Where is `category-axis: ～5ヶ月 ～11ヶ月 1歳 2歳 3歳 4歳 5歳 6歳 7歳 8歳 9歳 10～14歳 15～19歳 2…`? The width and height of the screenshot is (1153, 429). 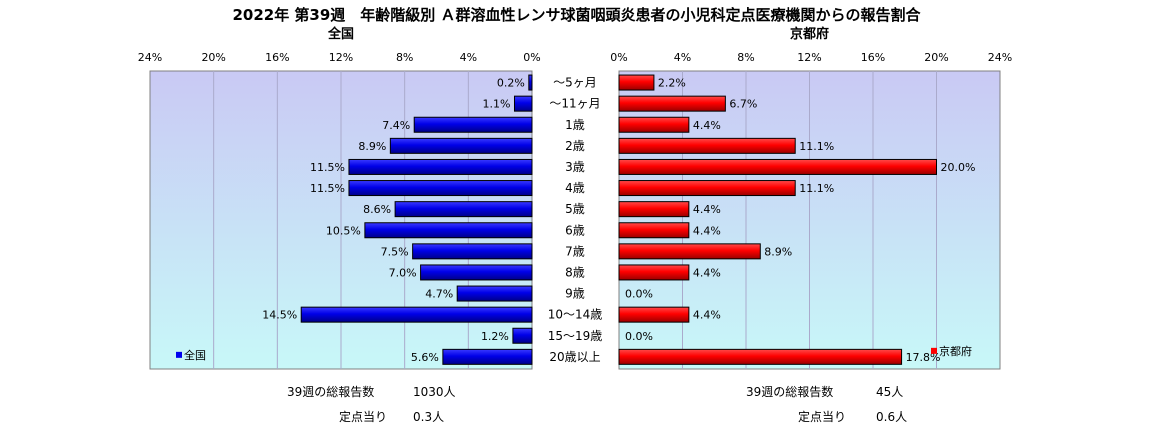
category-axis: ～5ヶ月 ～11ヶ月 1歳 2歳 3歳 4歳 5歳 6歳 7歳 8歳 9歳 10～14歳 15～19歳 2… is located at coordinates (575, 220).